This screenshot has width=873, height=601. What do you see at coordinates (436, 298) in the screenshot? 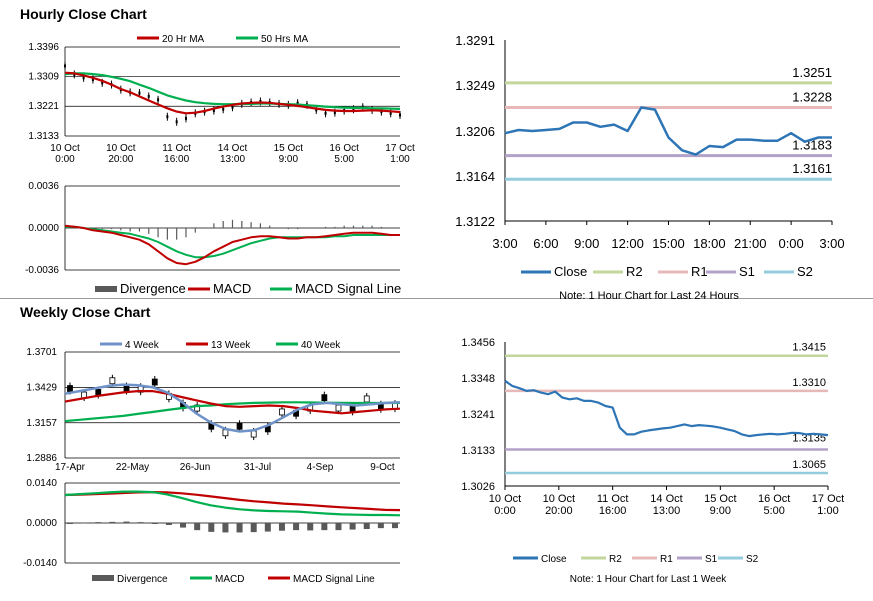
I see `section-divider` at bounding box center [436, 298].